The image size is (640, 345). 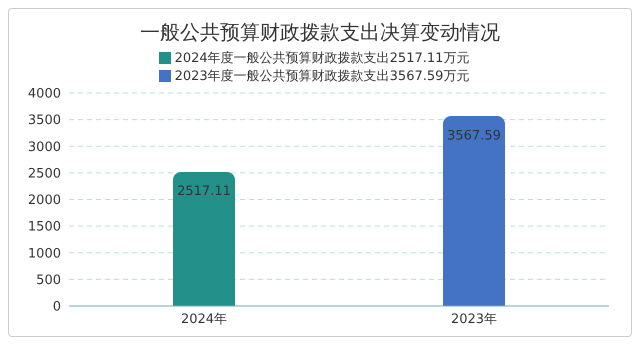 I want to click on x-tick-label: 2024年, so click(x=204, y=320).